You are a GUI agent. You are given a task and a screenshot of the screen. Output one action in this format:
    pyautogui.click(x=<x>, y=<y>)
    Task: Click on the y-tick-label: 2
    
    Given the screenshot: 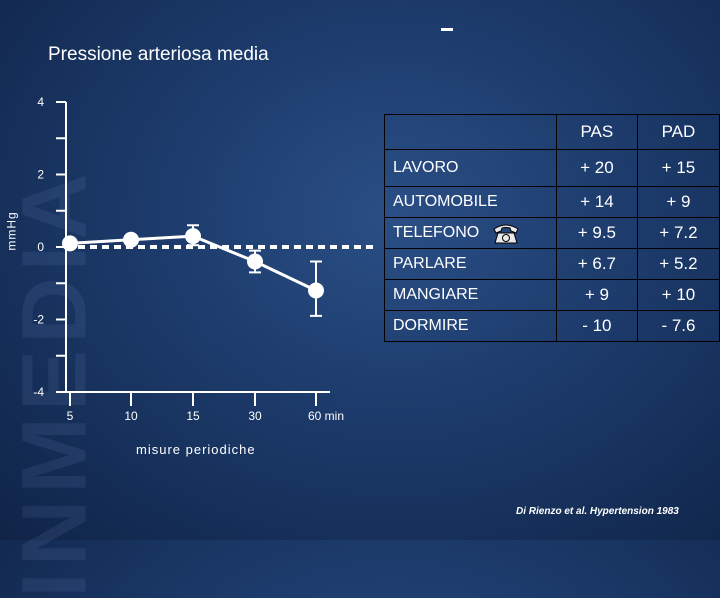 What is the action you would take?
    pyautogui.click(x=40, y=175)
    